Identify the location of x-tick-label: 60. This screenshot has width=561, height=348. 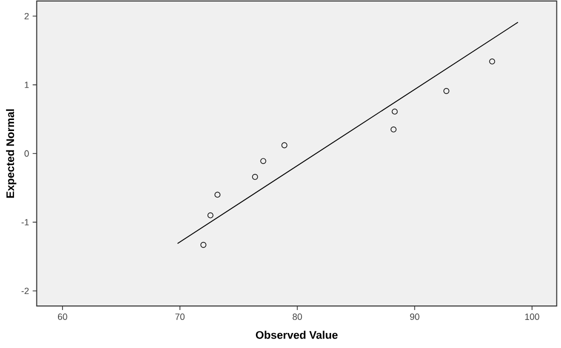
(63, 317).